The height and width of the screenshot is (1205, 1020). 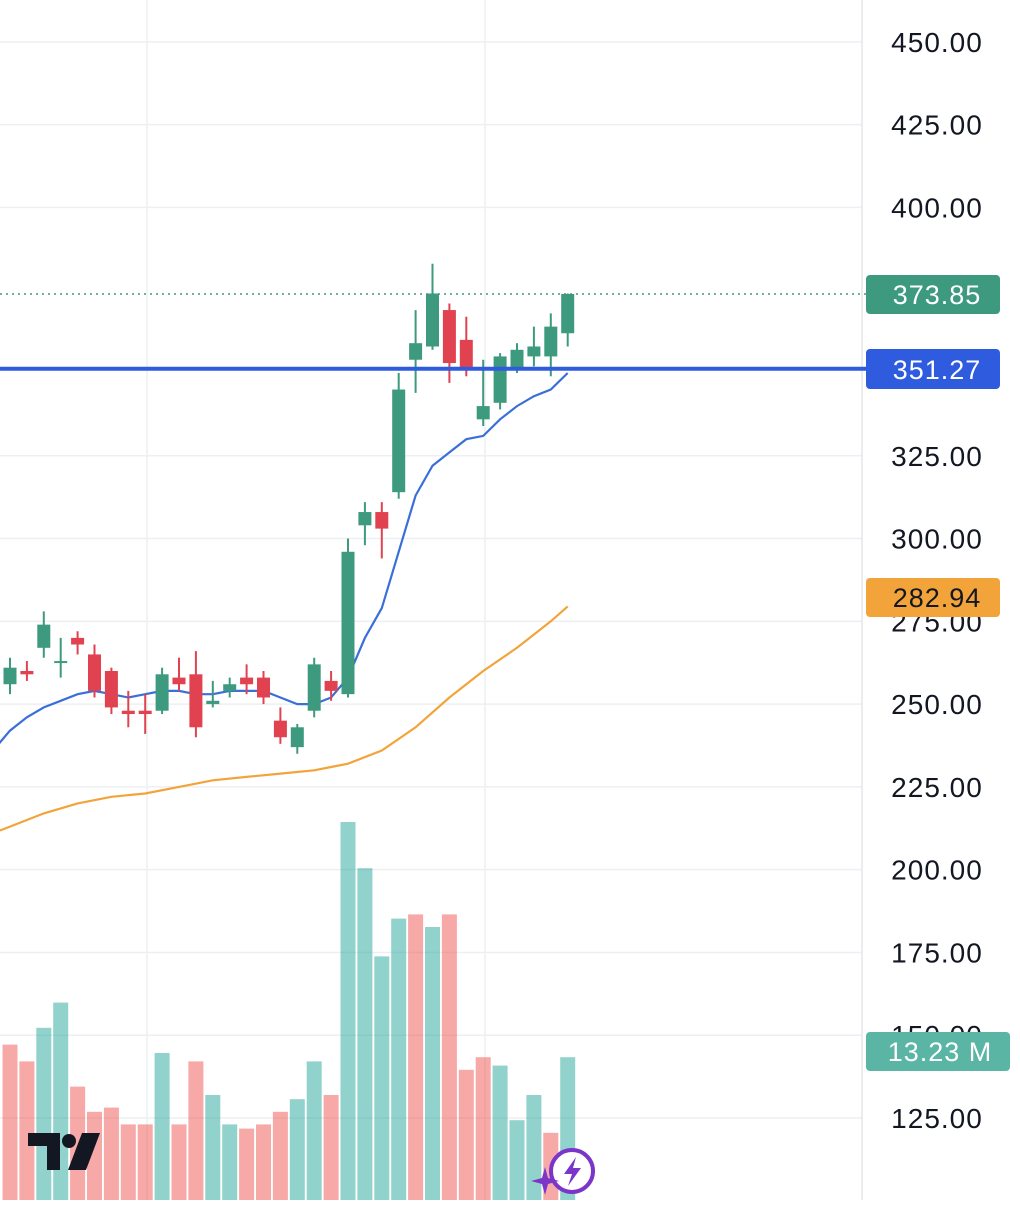 I want to click on axis-tick-label-11: 125.00, so click(x=937, y=1118).